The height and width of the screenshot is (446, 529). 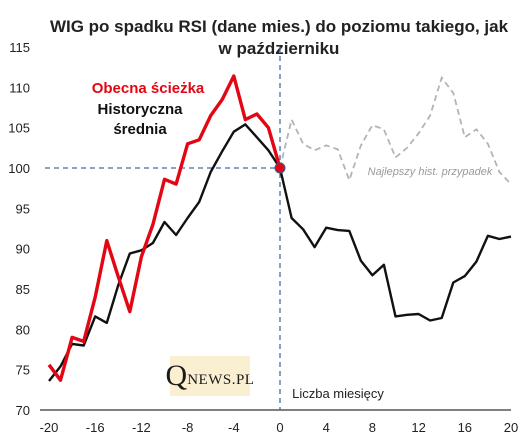 I want to click on x-tick-label: 20, so click(x=511, y=427).